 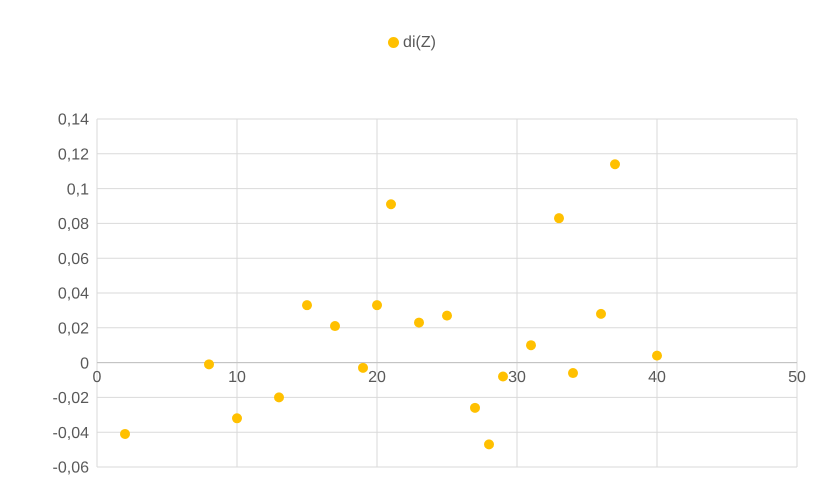 I want to click on x-tick-label: 50, so click(x=797, y=377).